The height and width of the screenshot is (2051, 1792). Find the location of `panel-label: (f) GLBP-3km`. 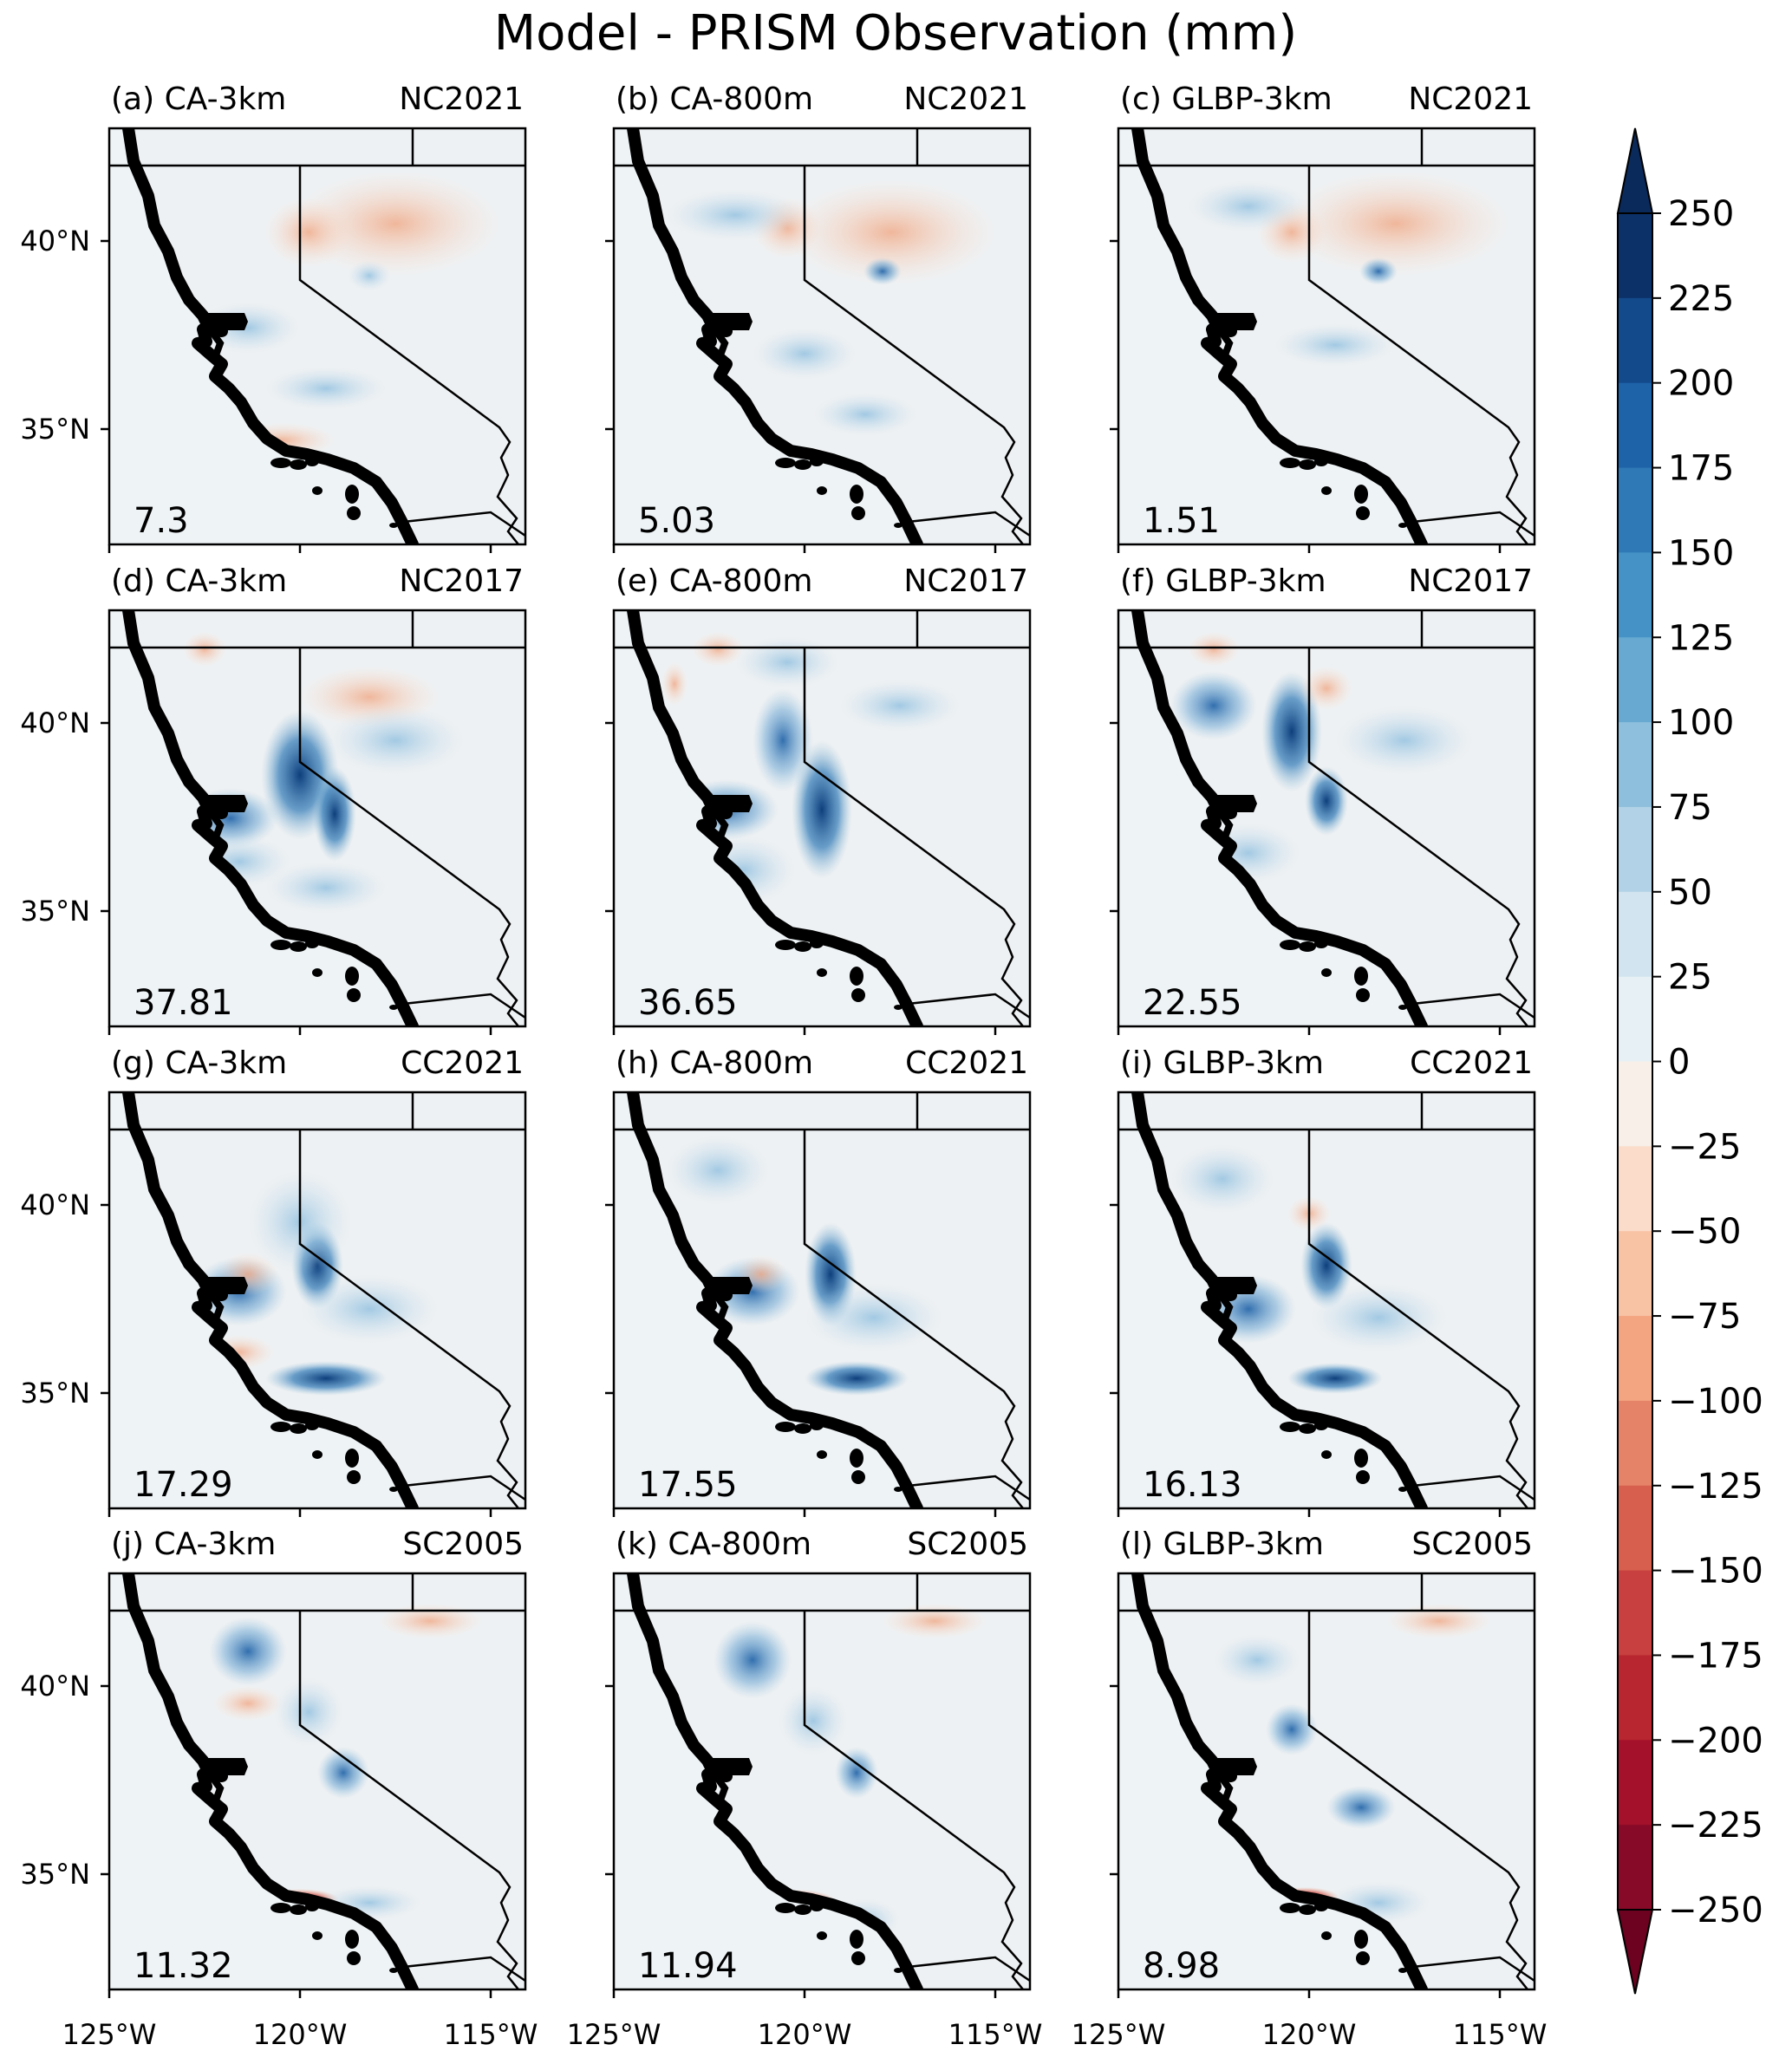

panel-label: (f) GLBP-3km is located at coordinates (1223, 581).